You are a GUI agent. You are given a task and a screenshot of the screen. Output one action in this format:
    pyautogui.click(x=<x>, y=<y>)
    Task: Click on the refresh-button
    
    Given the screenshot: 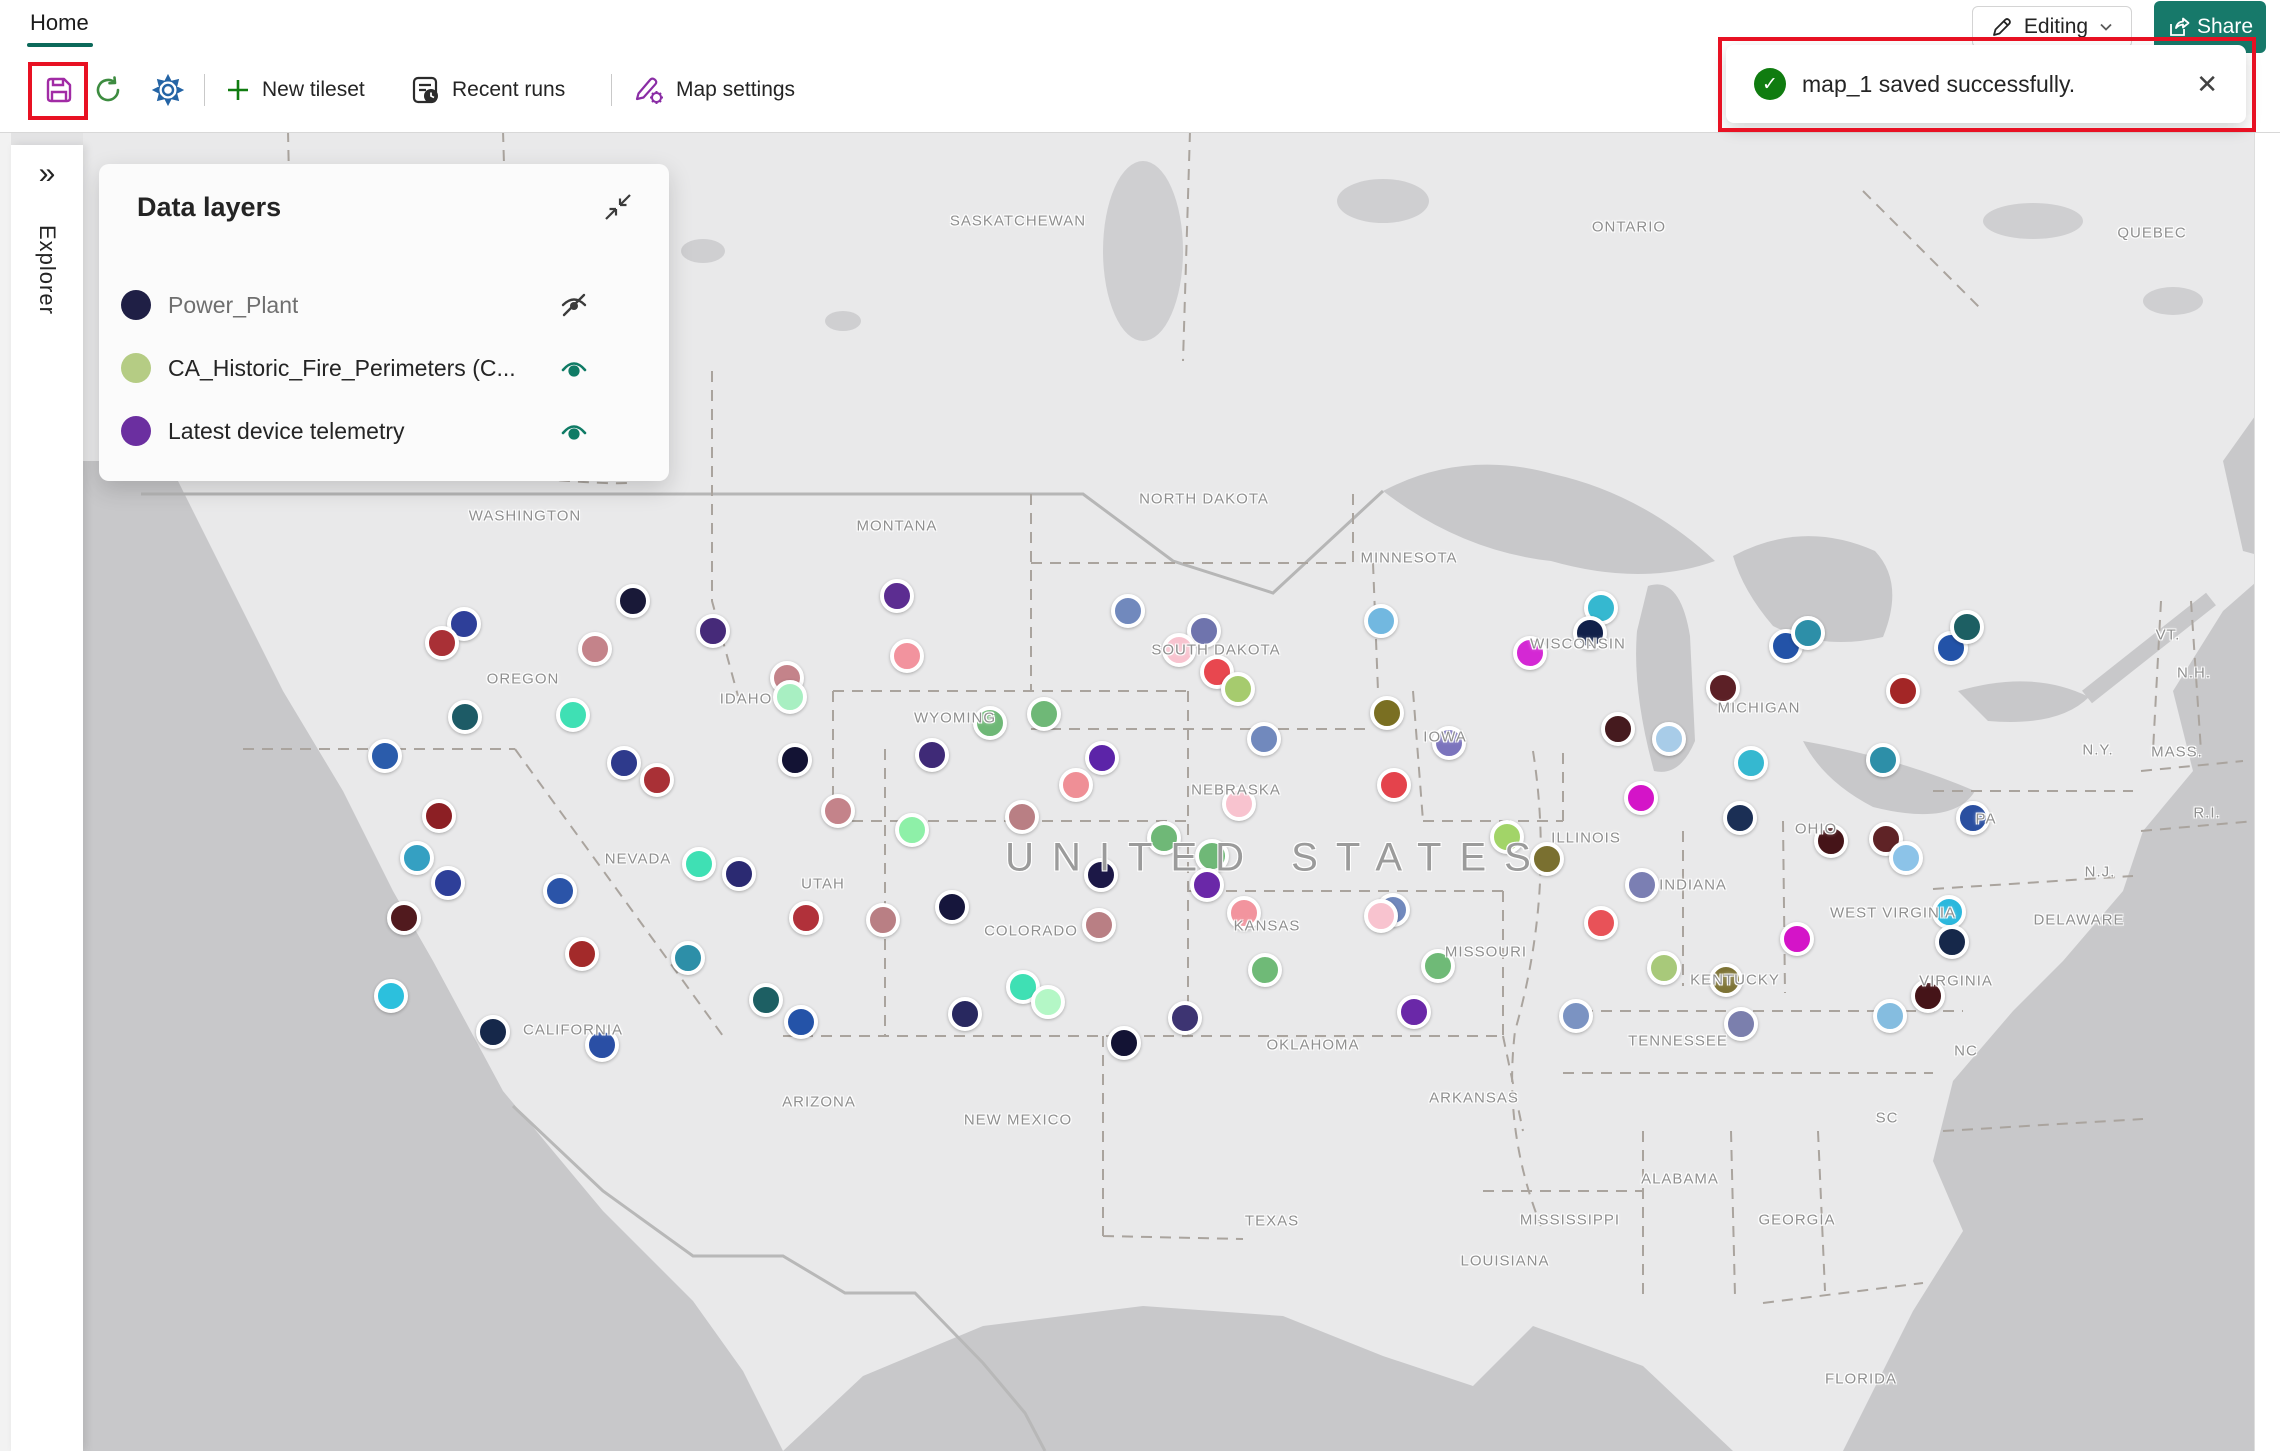 What is the action you would take?
    pyautogui.click(x=108, y=90)
    